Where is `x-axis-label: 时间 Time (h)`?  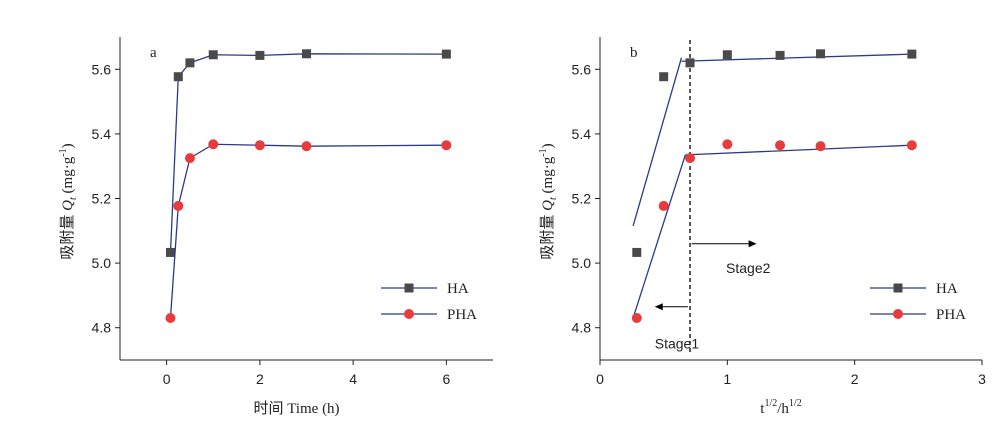
x-axis-label: 时间 Time (h) is located at coordinates (296, 408).